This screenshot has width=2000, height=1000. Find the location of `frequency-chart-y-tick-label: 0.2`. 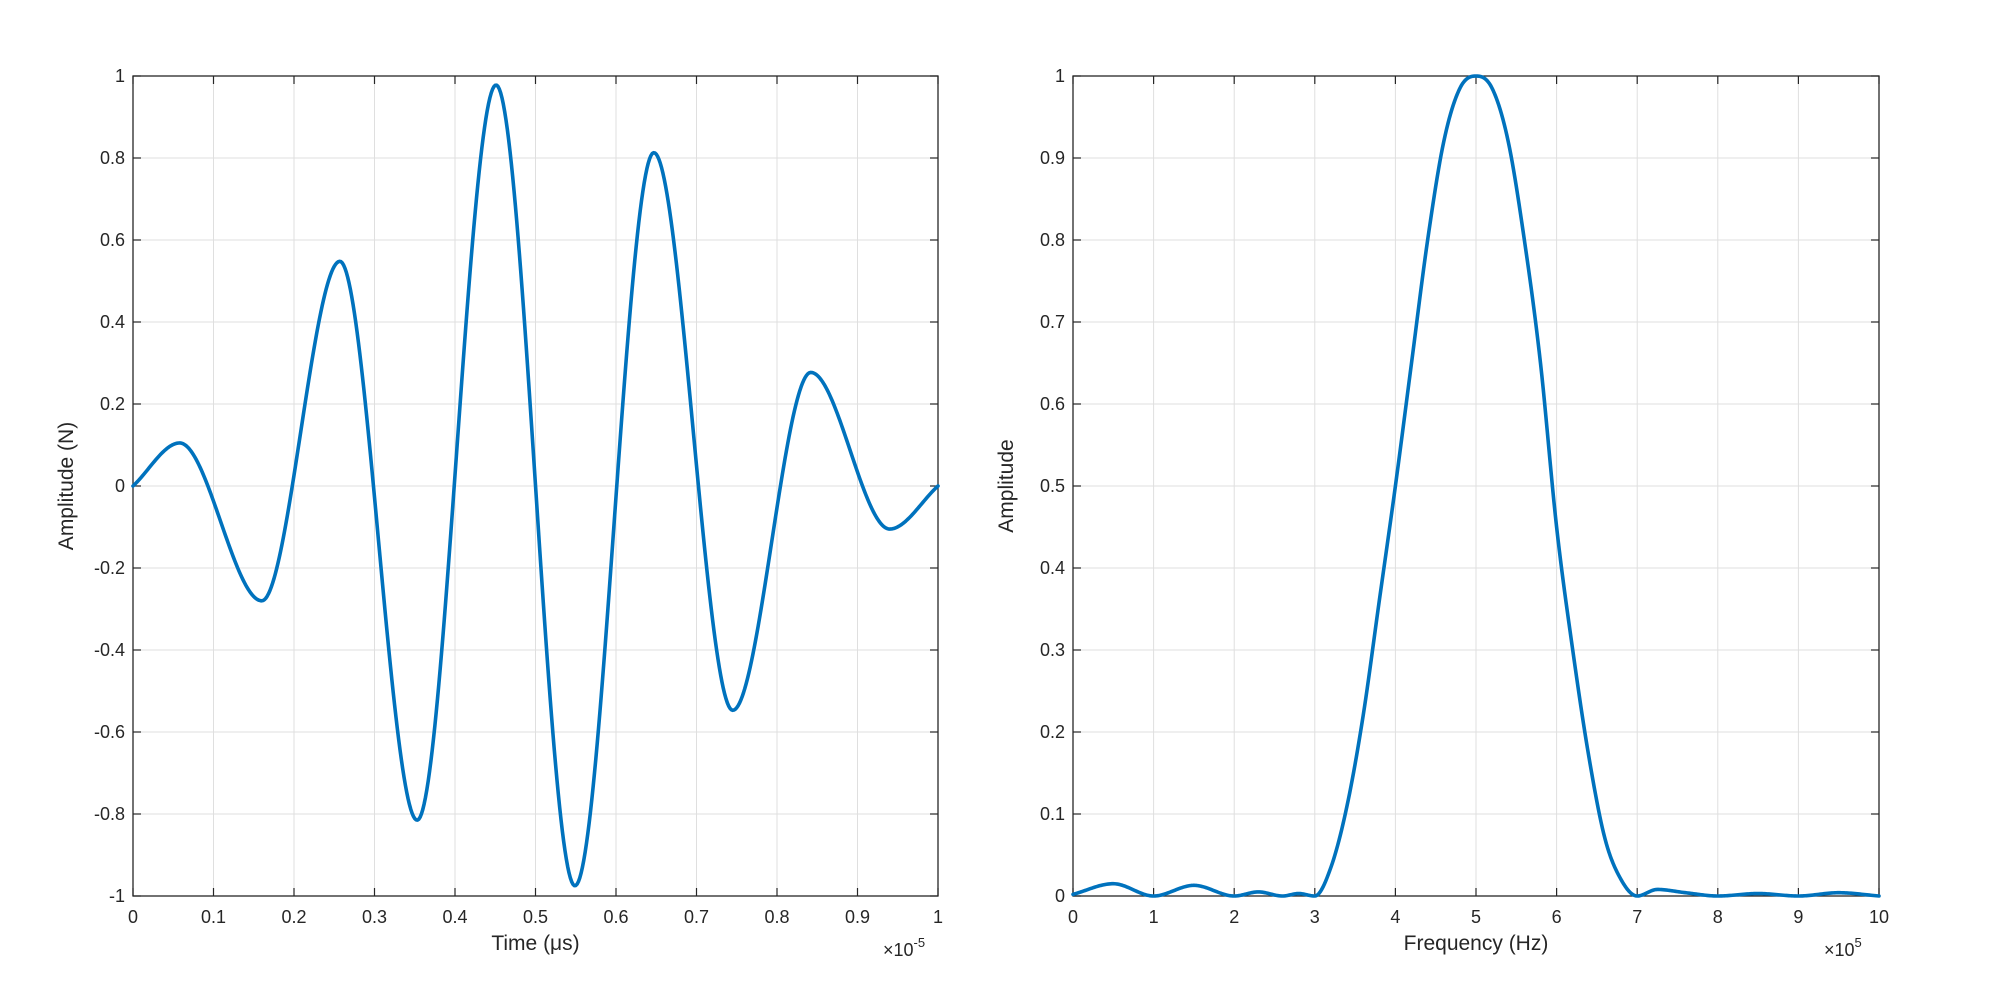

frequency-chart-y-tick-label: 0.2 is located at coordinates (1052, 732).